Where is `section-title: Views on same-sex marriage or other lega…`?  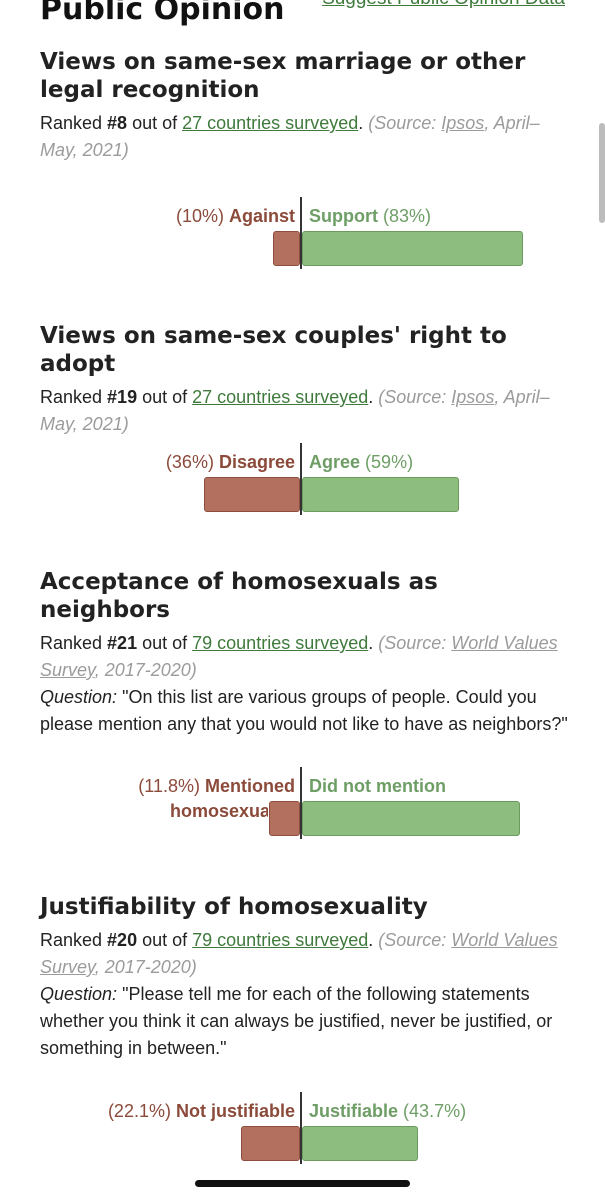 section-title: Views on same-sex marriage or other lega… is located at coordinates (283, 76).